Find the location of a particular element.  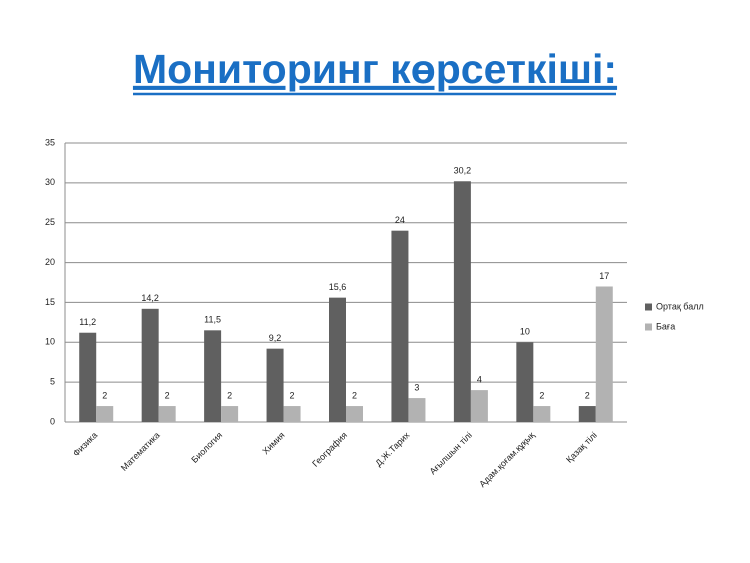

y-tick-label: 35 is located at coordinates (50, 142).